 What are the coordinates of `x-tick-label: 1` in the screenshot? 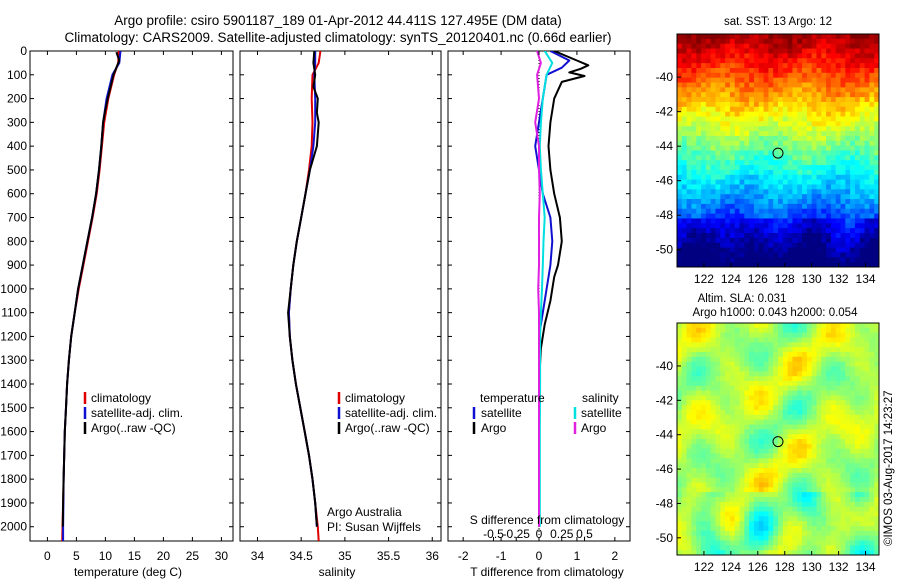 It's located at (577, 556).